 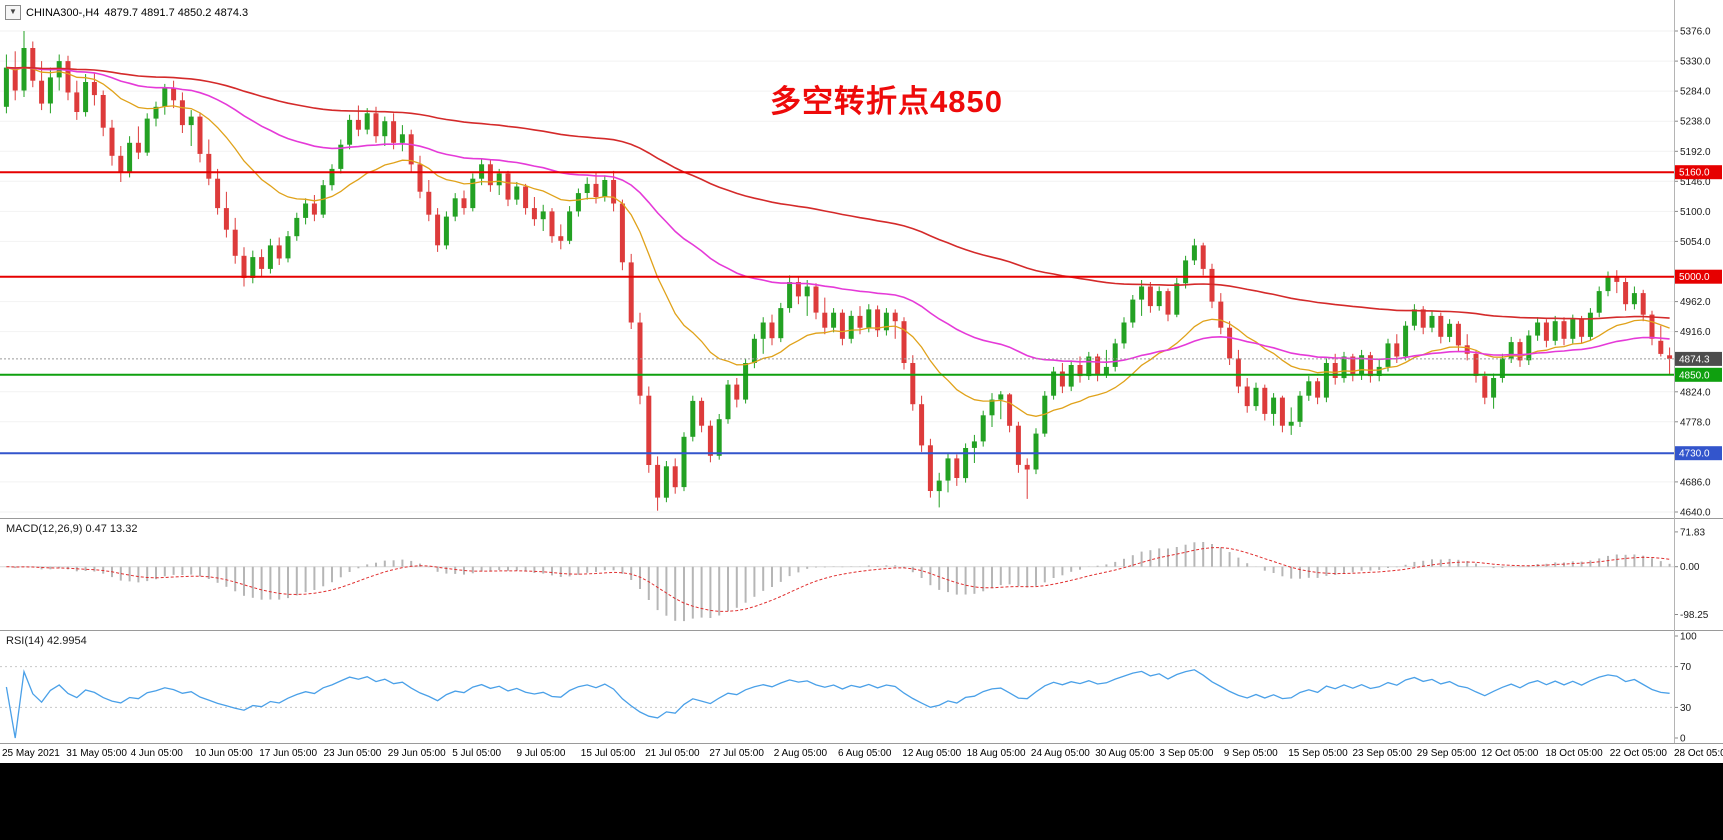 I want to click on svg-text: 100, so click(x=1688, y=637).